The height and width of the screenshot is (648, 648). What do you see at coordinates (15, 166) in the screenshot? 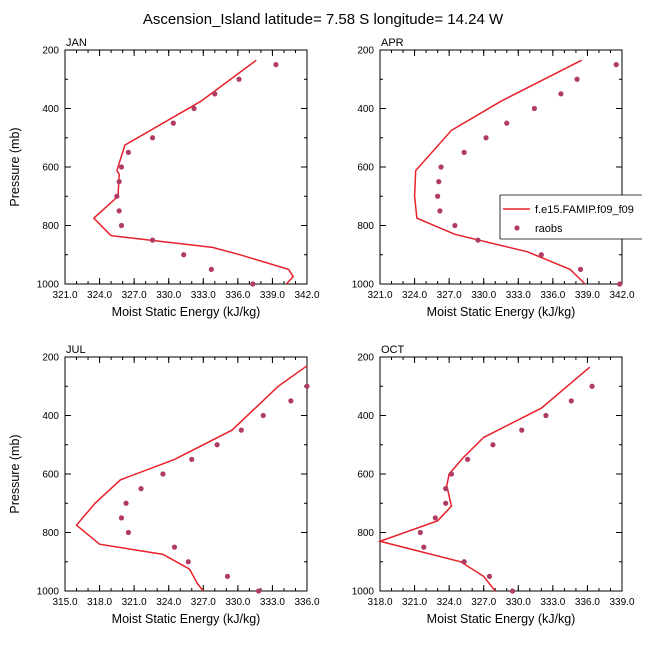
I see `y-axis-label: Pressure (mb)` at bounding box center [15, 166].